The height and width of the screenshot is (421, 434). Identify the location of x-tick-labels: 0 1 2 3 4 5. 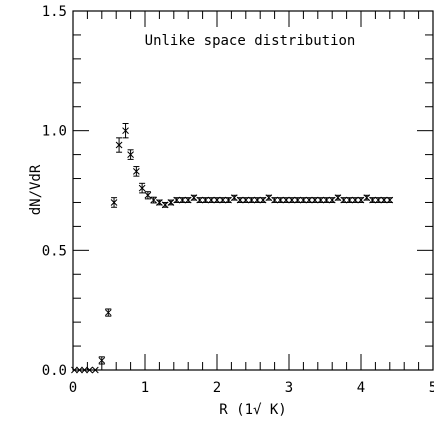
(251, 388).